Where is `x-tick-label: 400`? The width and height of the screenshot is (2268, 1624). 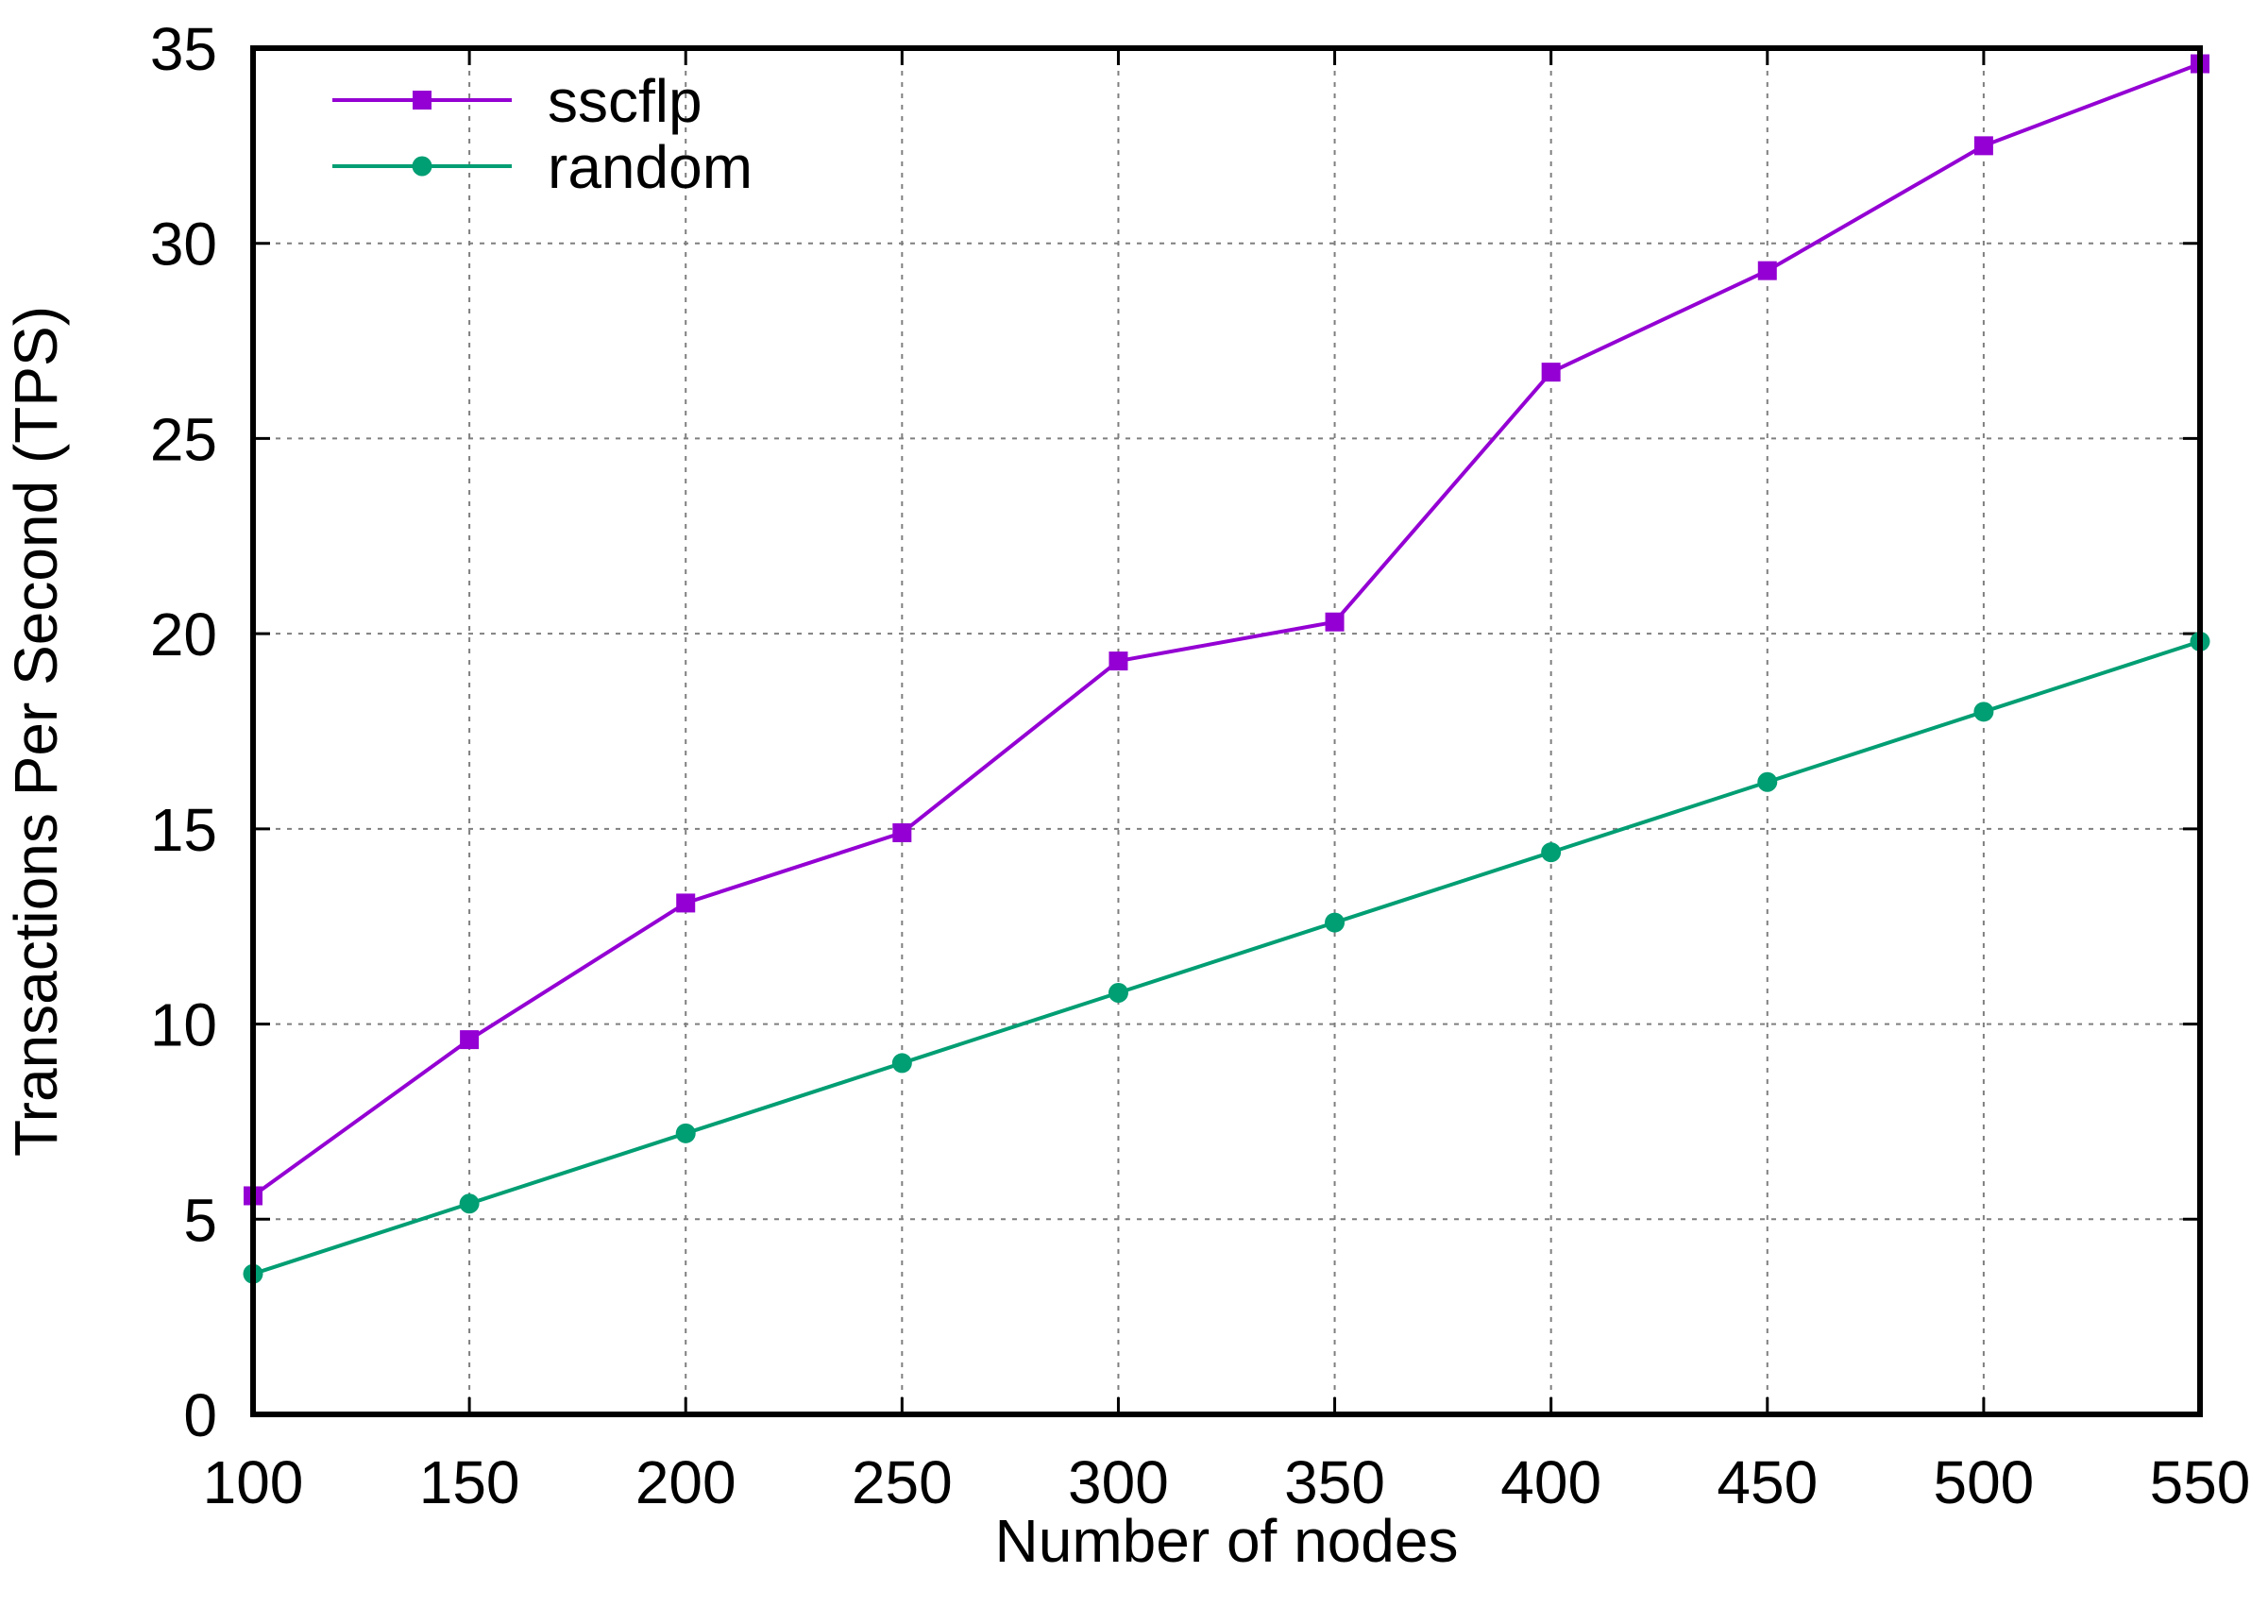
x-tick-label: 400 is located at coordinates (1550, 1482).